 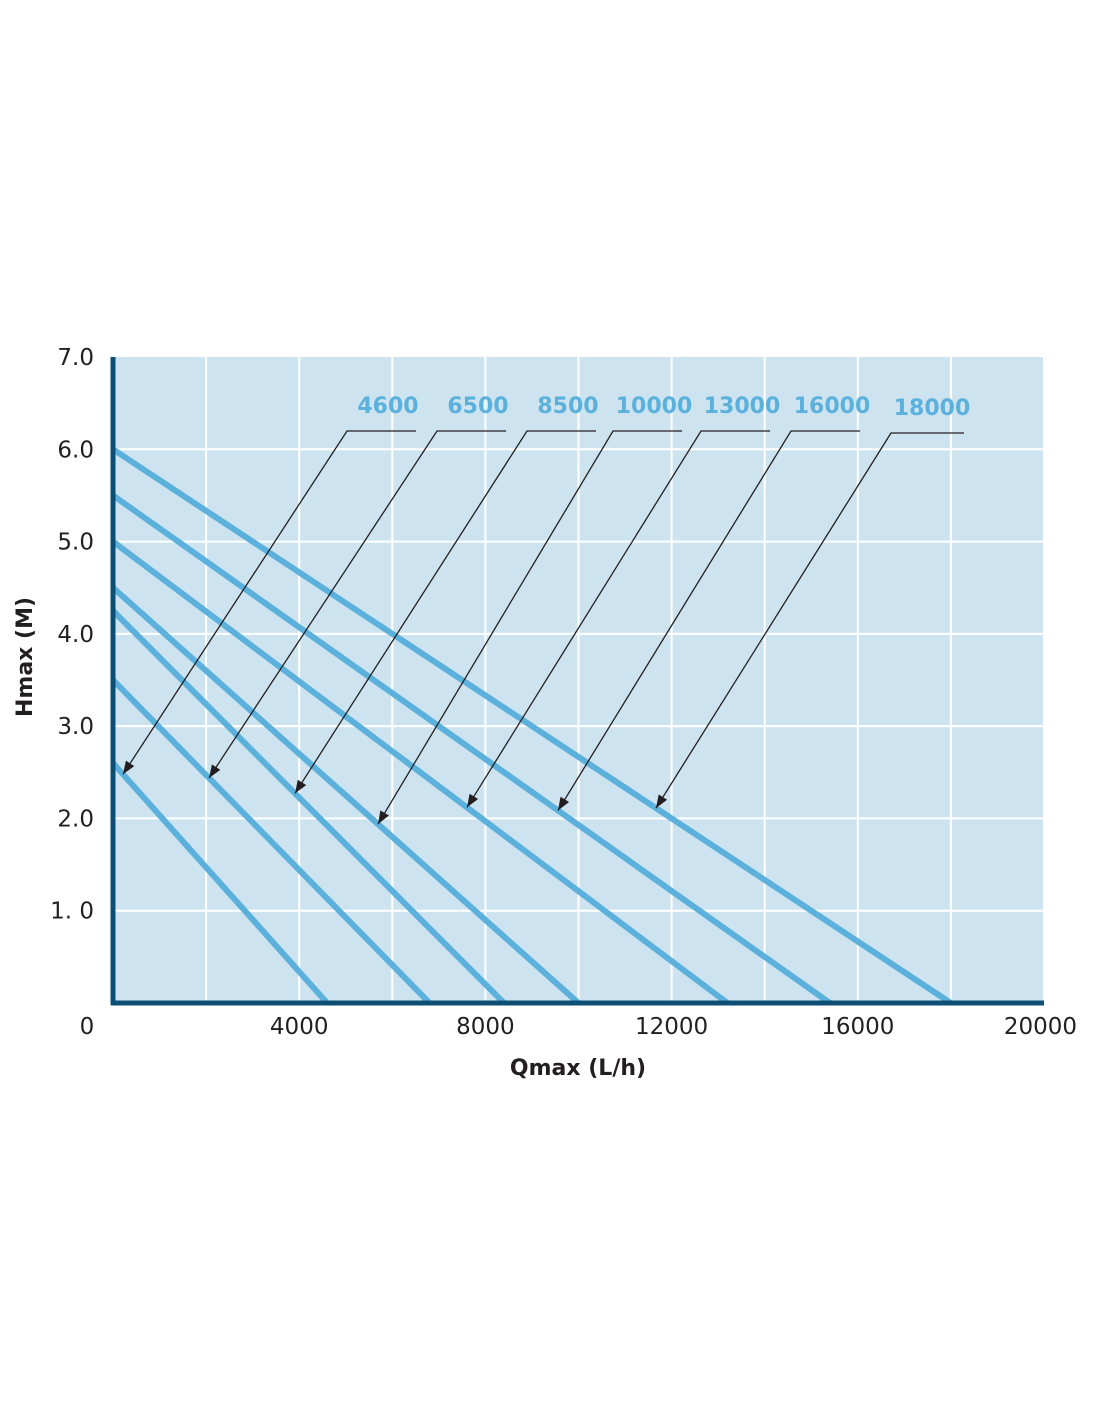 I want to click on y-tick-label: 3.0, so click(x=75, y=727).